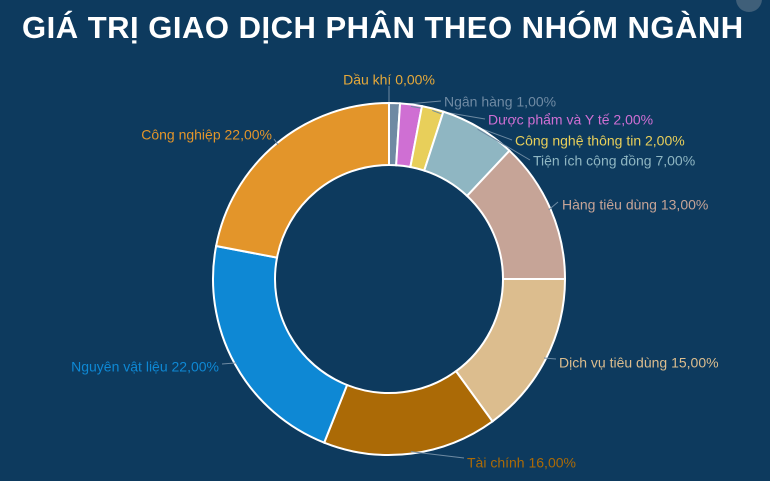 The width and height of the screenshot is (770, 481). Describe the element at coordinates (639, 363) in the screenshot. I see `slice-7-label: Dịch vụ tiêu dùng 15,00%` at that location.